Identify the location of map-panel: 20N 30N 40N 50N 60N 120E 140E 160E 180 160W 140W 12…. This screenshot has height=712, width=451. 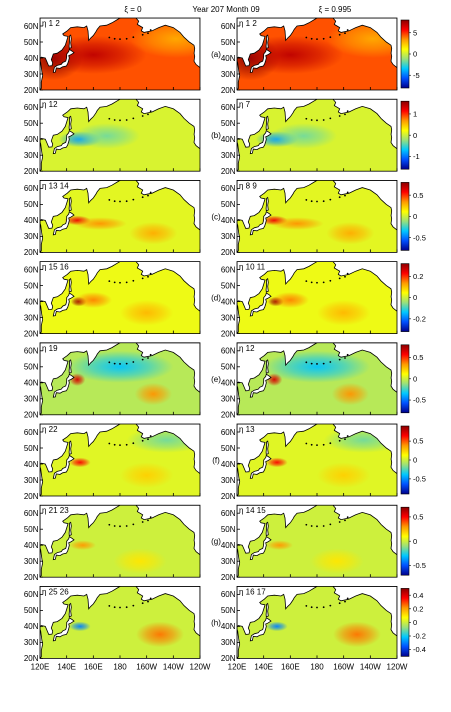
(117, 628).